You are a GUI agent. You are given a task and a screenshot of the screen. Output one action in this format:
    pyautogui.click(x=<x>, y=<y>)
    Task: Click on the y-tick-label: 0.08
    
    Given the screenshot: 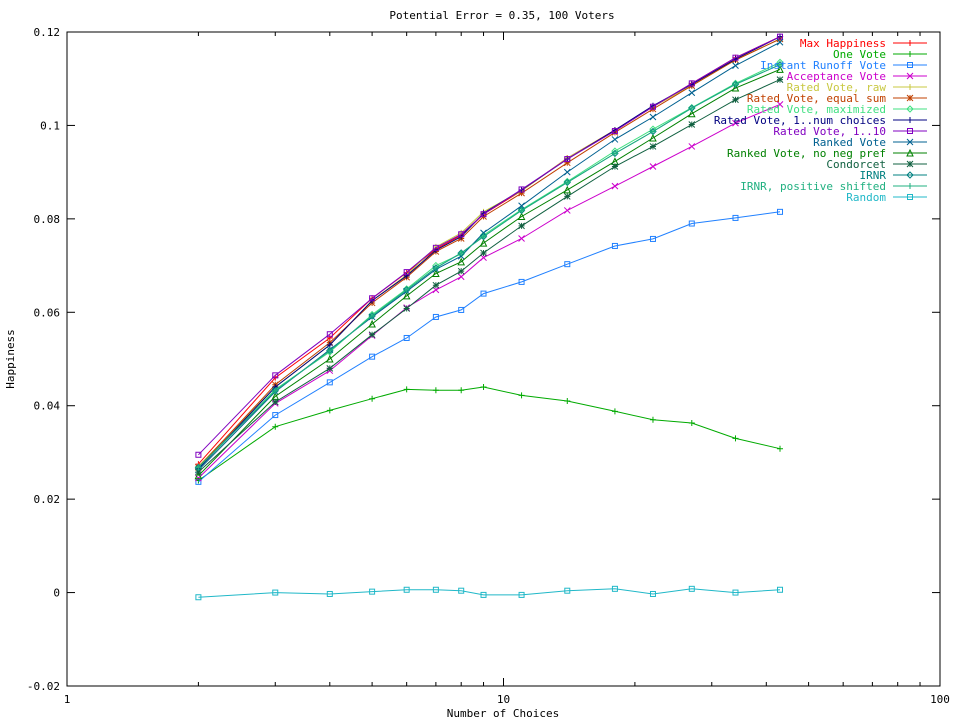 What is the action you would take?
    pyautogui.click(x=47, y=219)
    